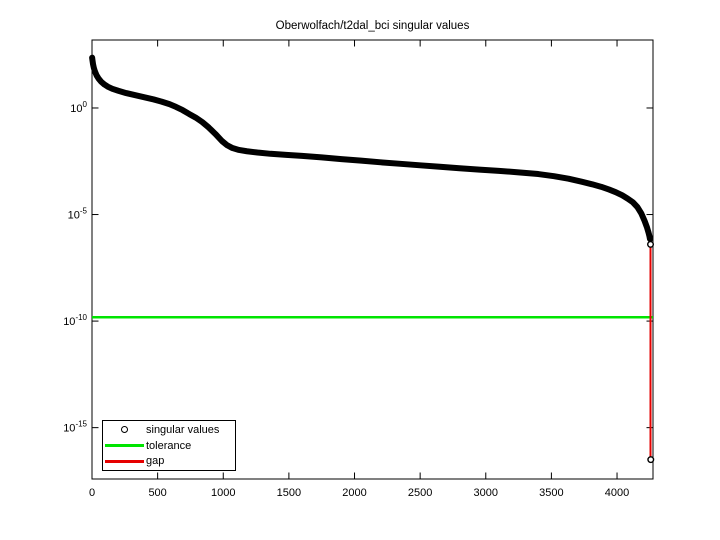 Image resolution: width=720 pixels, height=540 pixels. I want to click on y-tick-label: 10⁻⁵, so click(78, 214).